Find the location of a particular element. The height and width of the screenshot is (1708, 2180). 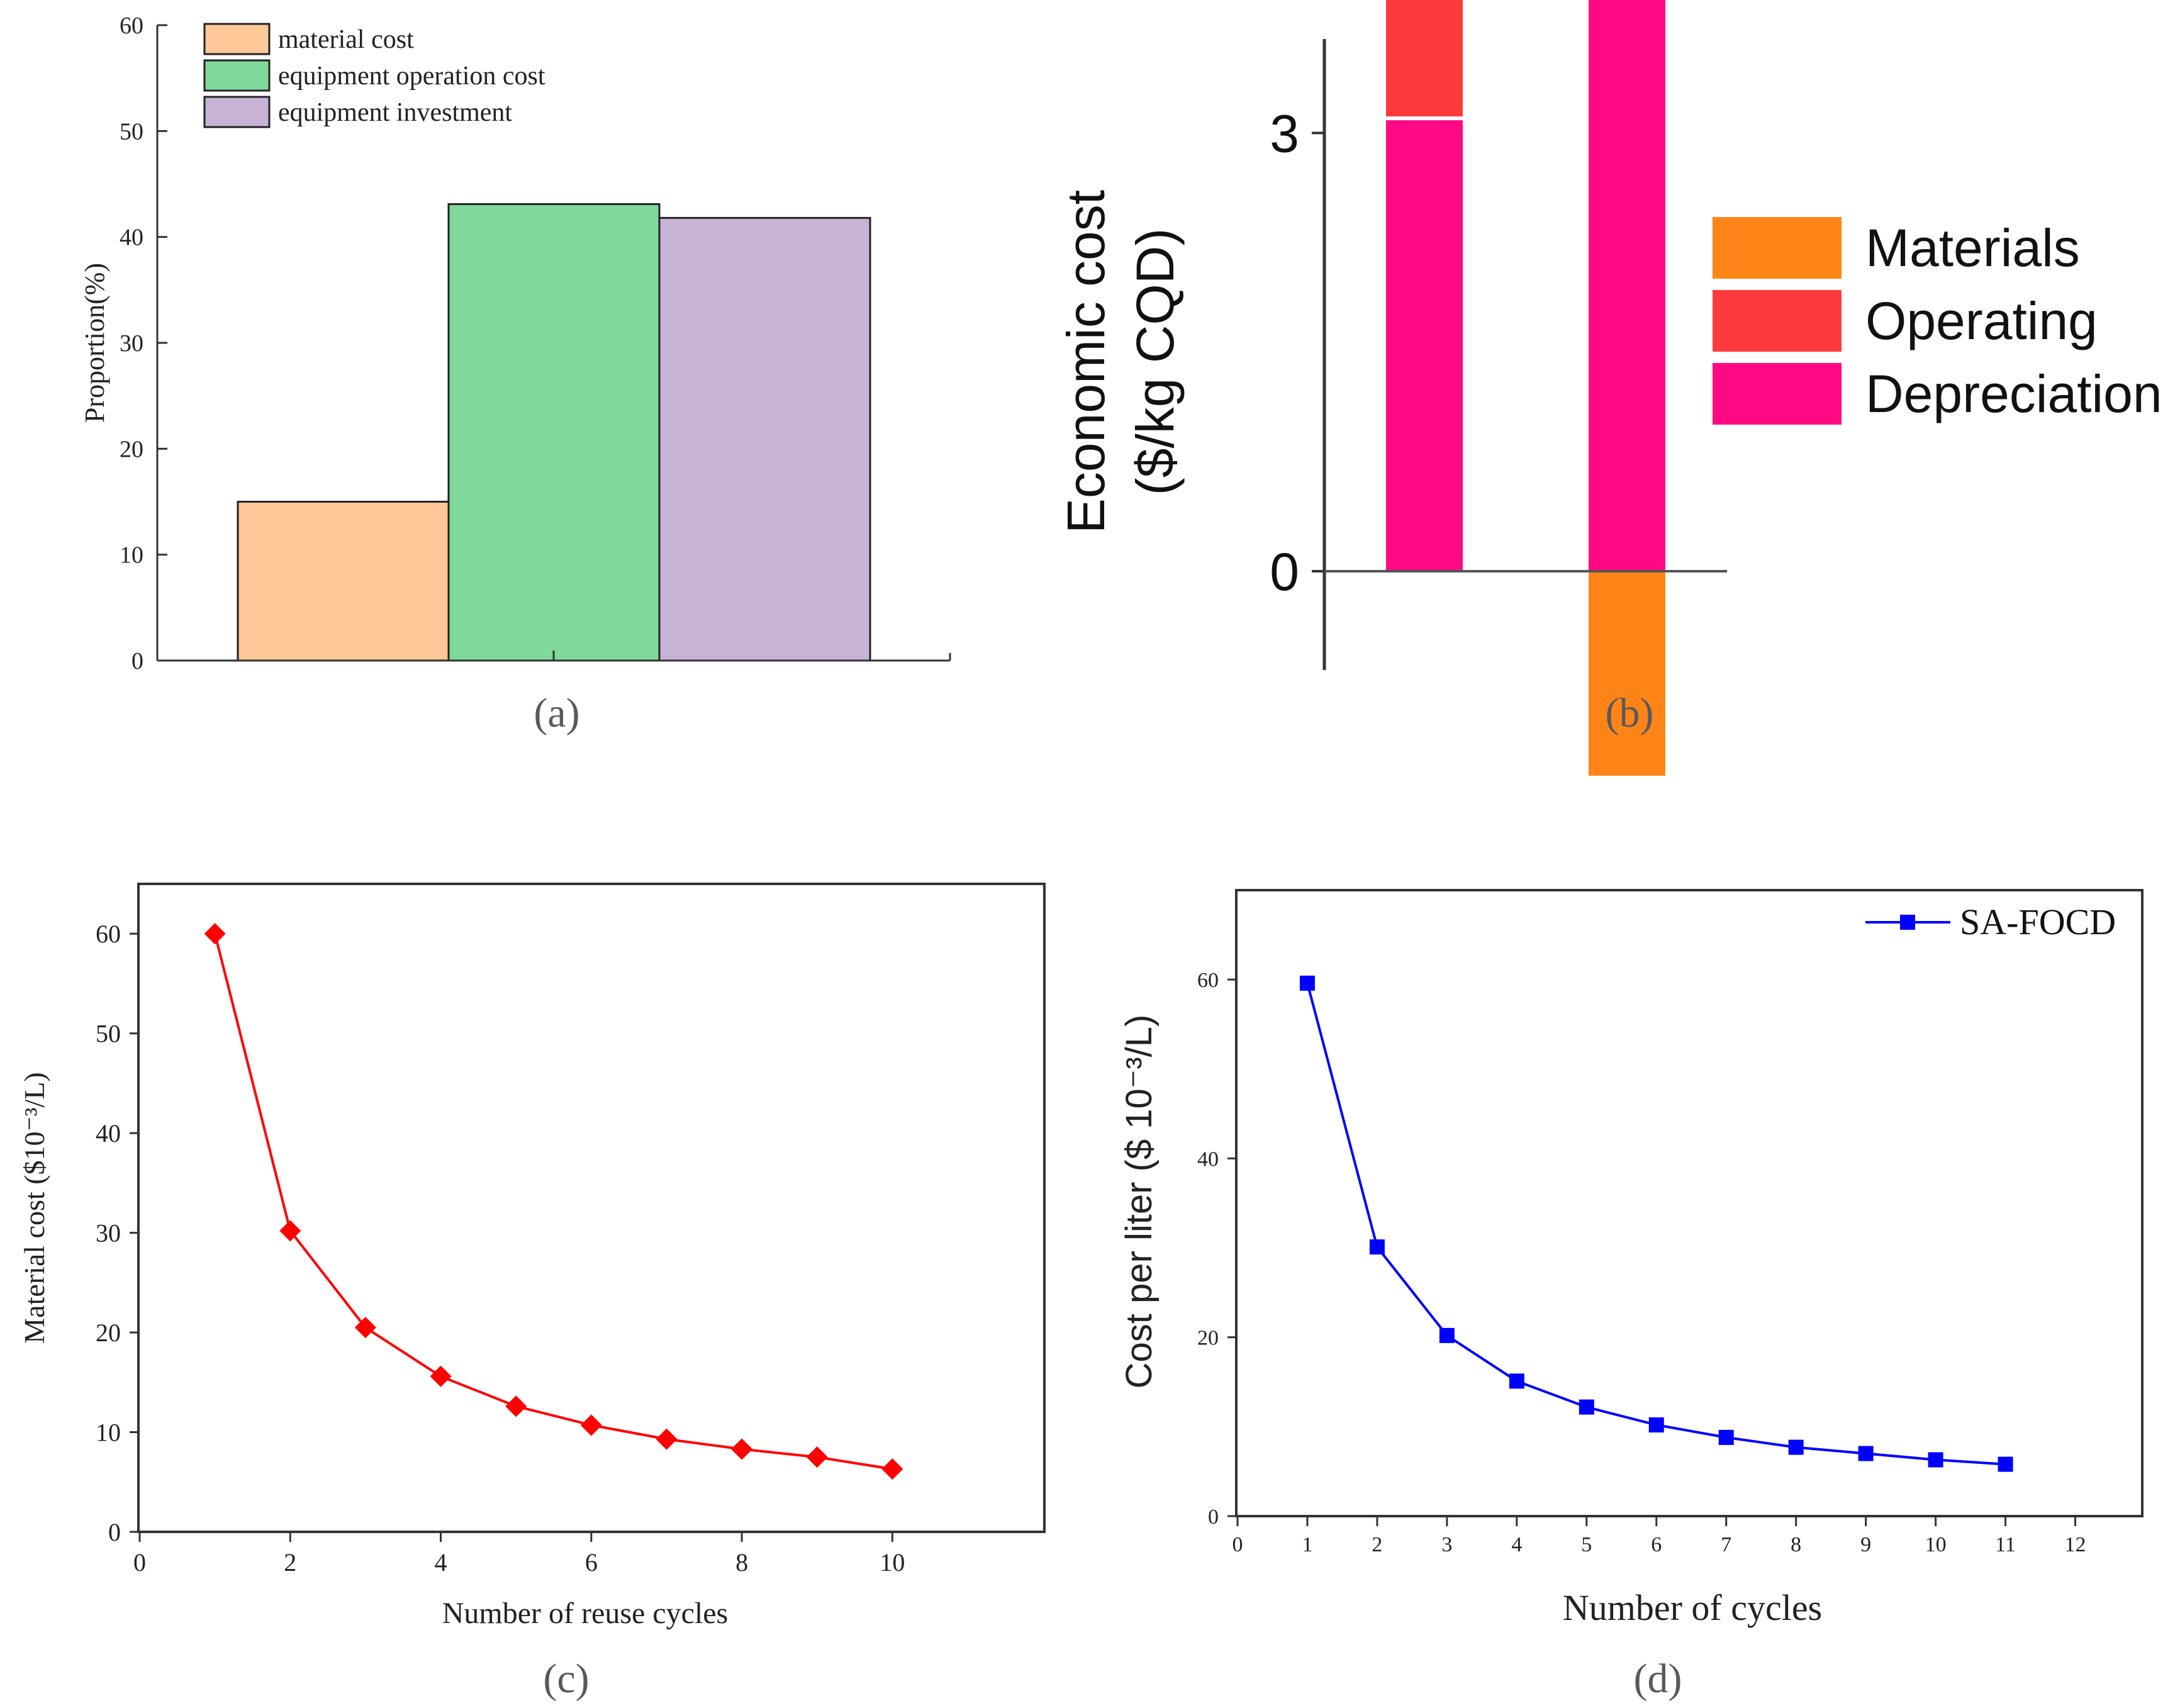

panel-b-bar-2-materials is located at coordinates (1627, 673).